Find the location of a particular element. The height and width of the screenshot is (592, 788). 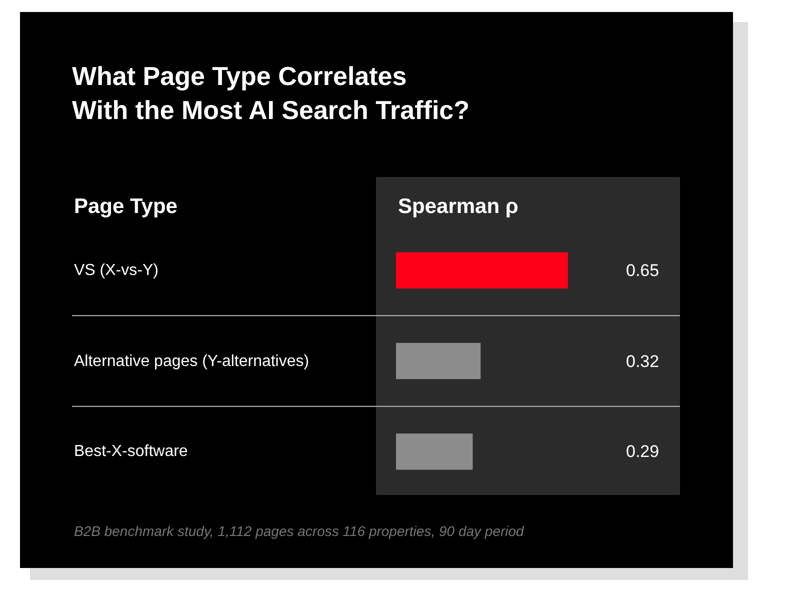

chart-title: What Page Type Correlates With the Most AI Search Traffic? is located at coordinates (271, 93).